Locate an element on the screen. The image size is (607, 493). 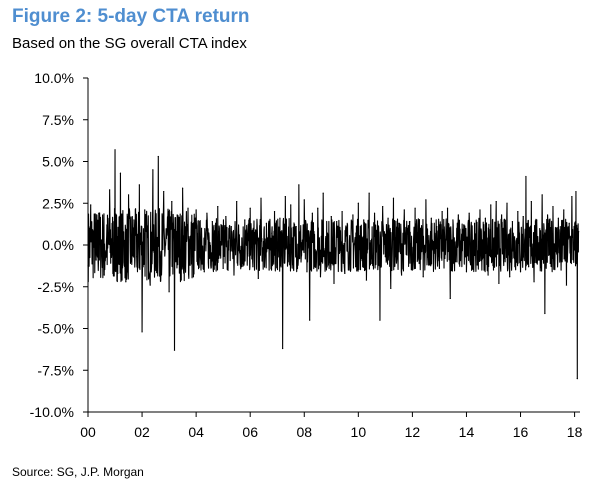
x-tick-label: 08 is located at coordinates (304, 432).